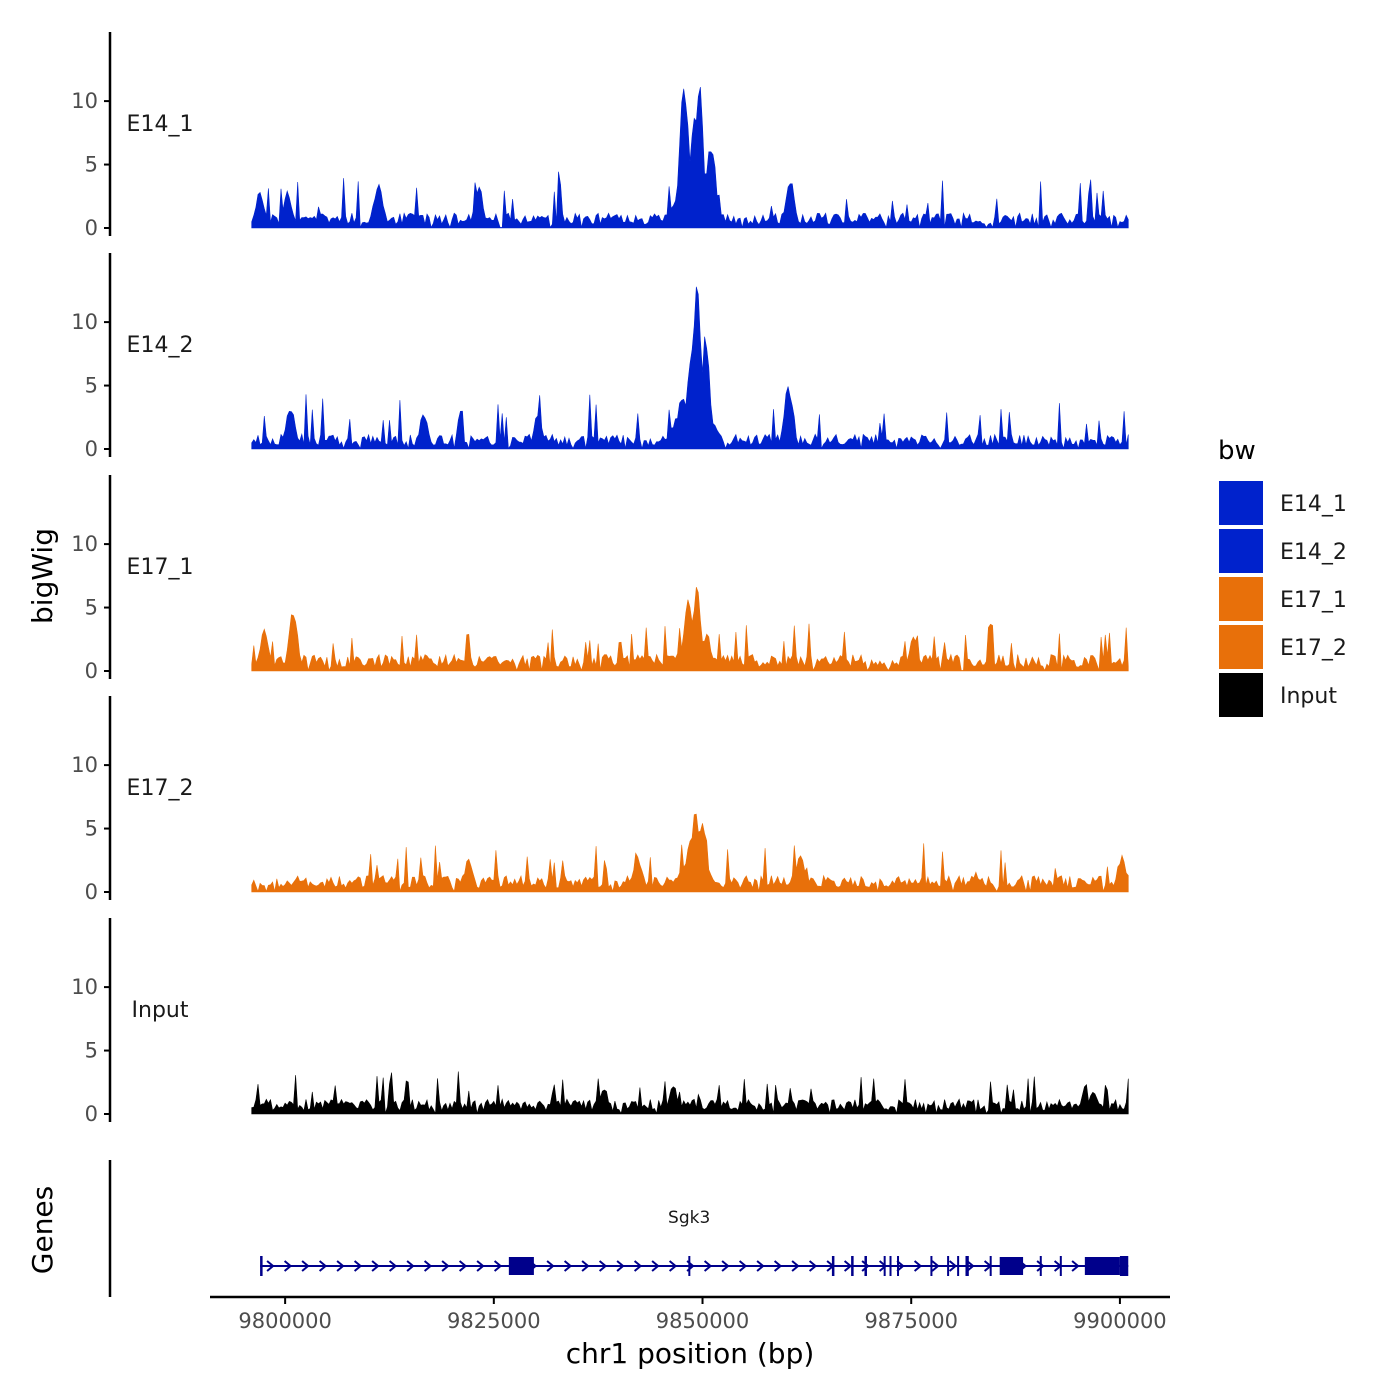 Image resolution: width=1400 pixels, height=1400 pixels. What do you see at coordinates (577, 1228) in the screenshot?
I see `gene-track-panel: Genes Sgk3` at bounding box center [577, 1228].